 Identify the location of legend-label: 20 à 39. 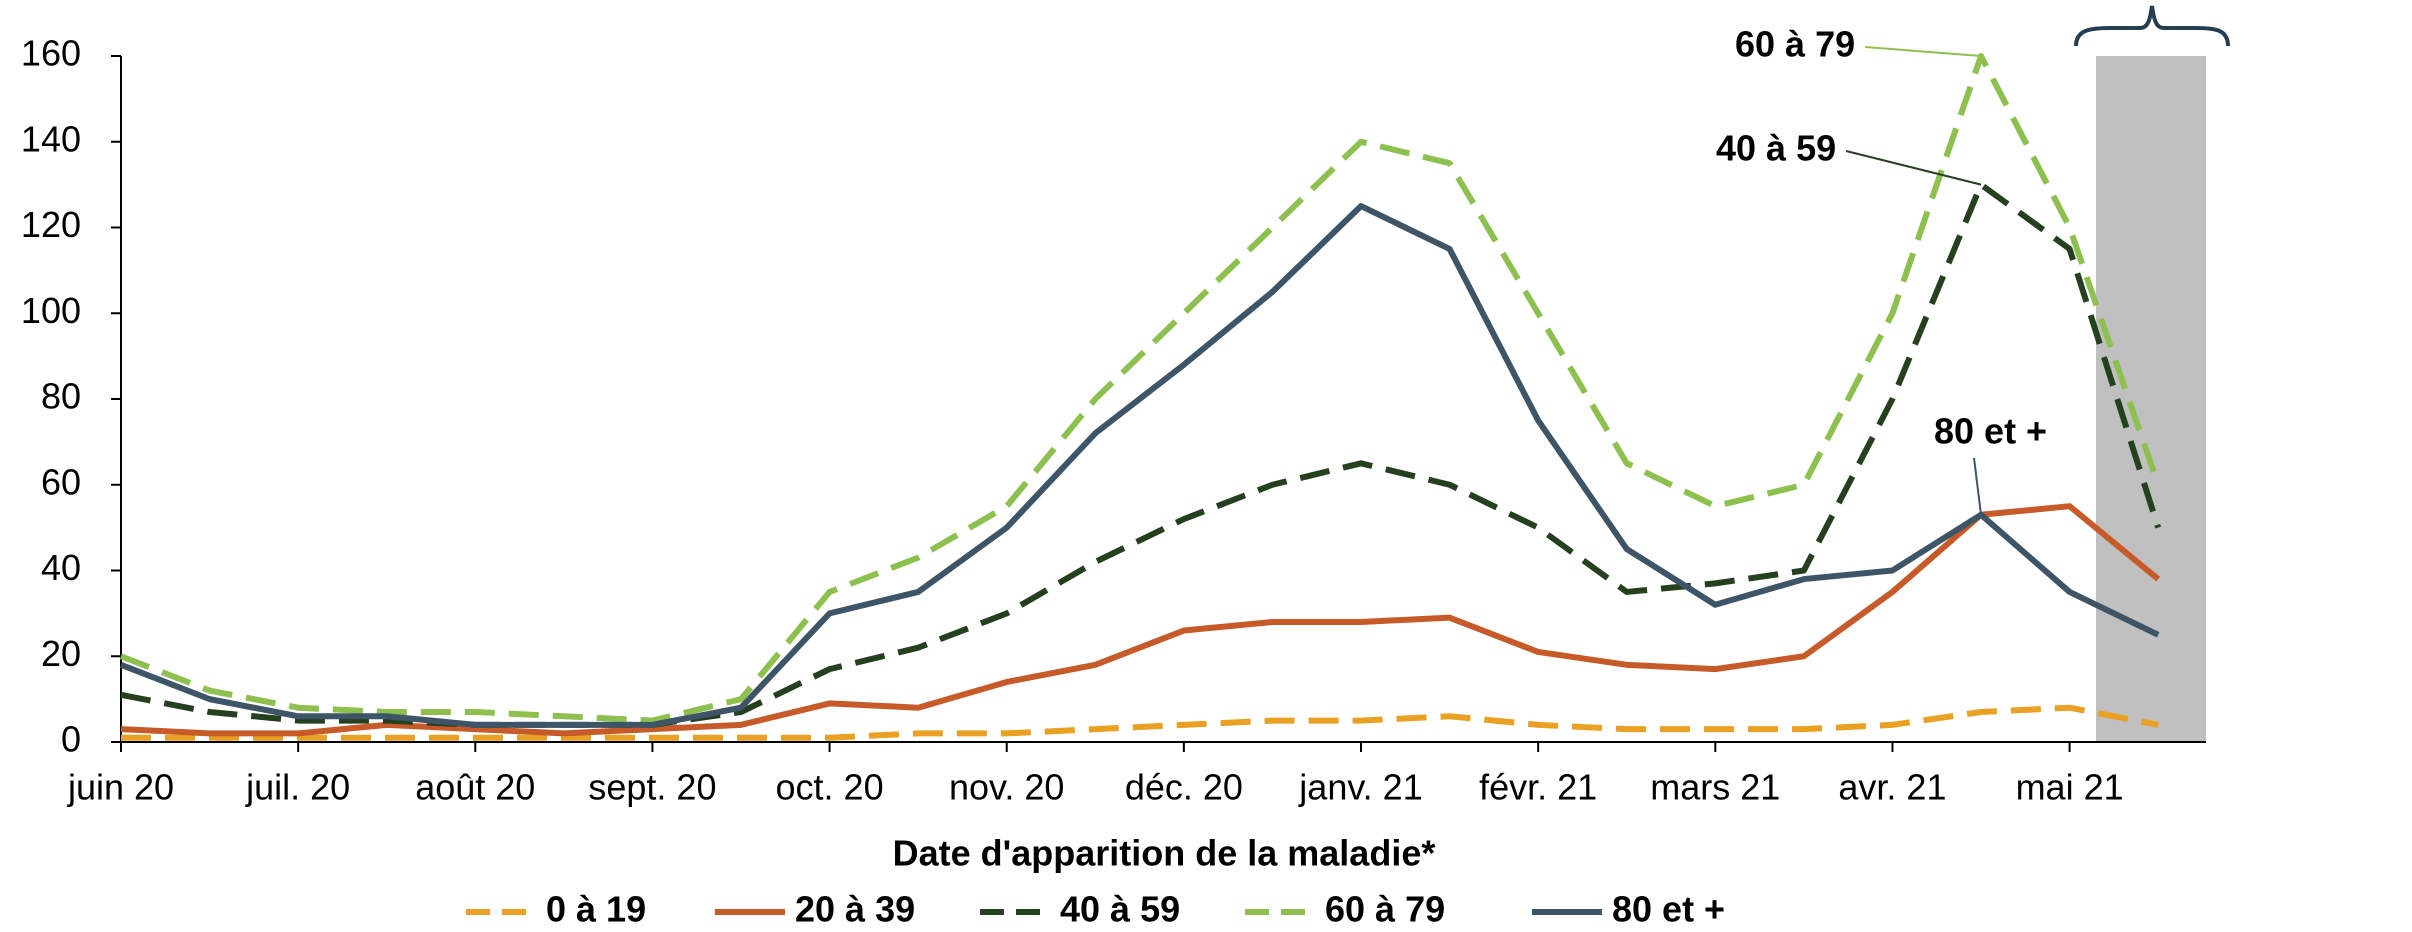
(855, 909).